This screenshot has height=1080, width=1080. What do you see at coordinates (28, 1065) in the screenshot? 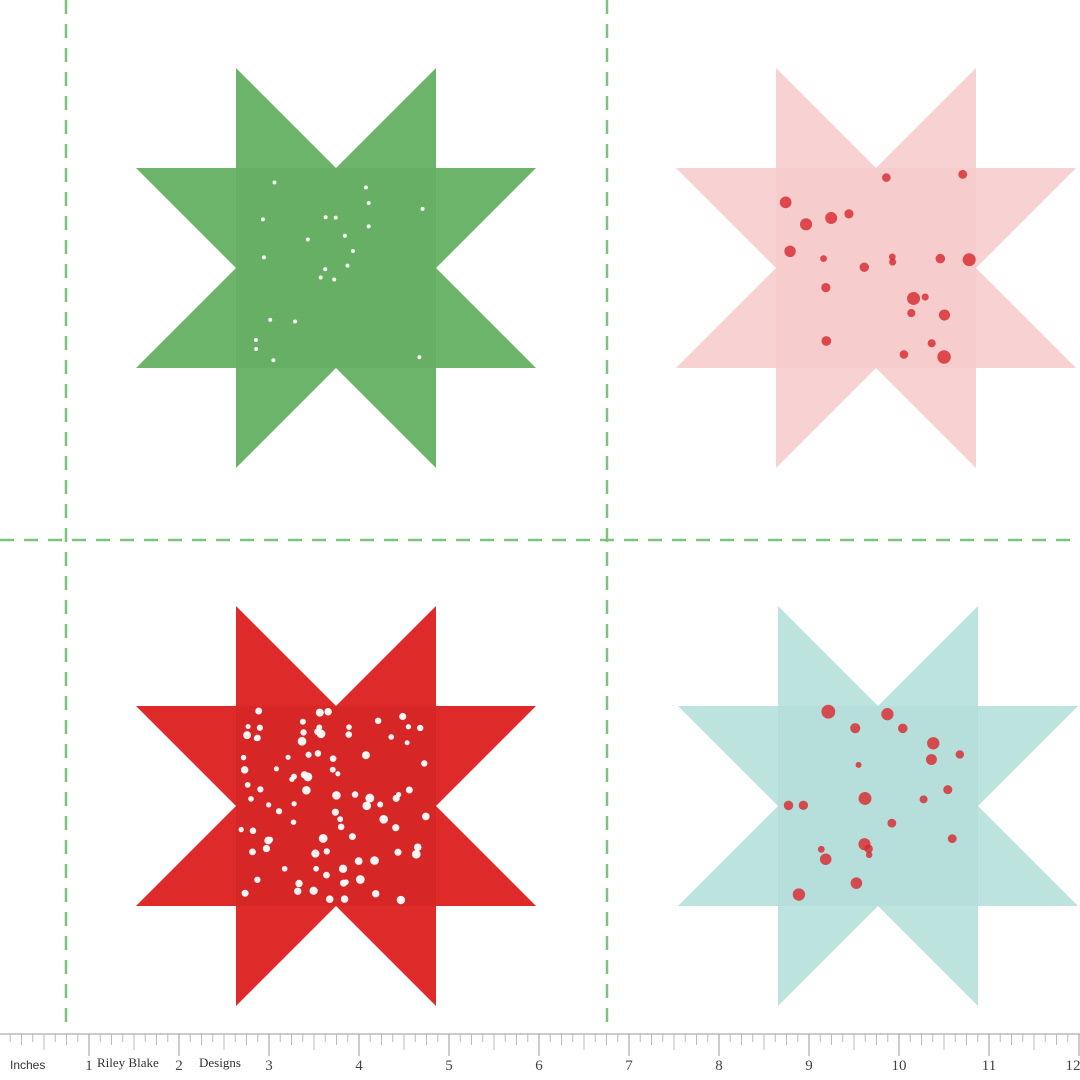
I see `ruler-unit-label: Inches` at bounding box center [28, 1065].